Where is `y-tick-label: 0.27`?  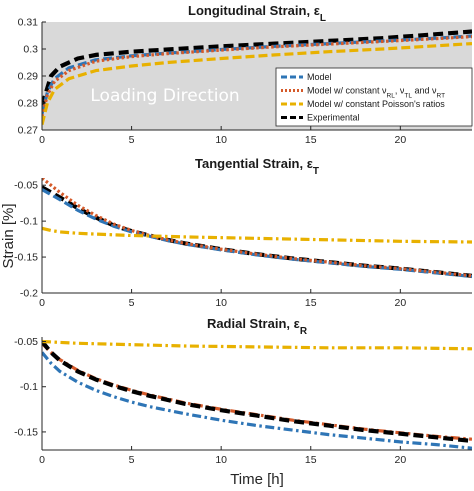
y-tick-label: 0.27 is located at coordinates (28, 131).